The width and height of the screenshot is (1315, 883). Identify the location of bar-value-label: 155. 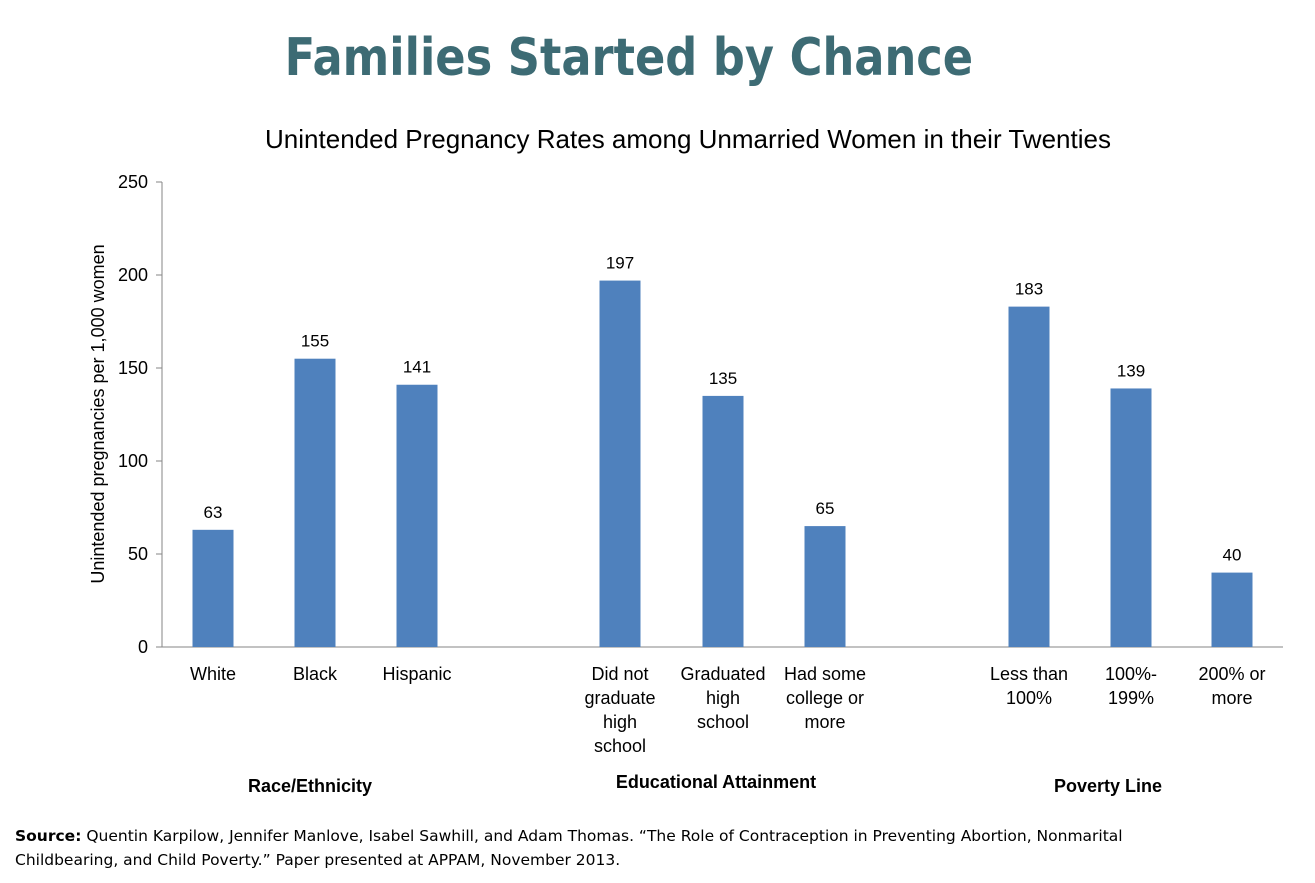
(315, 341).